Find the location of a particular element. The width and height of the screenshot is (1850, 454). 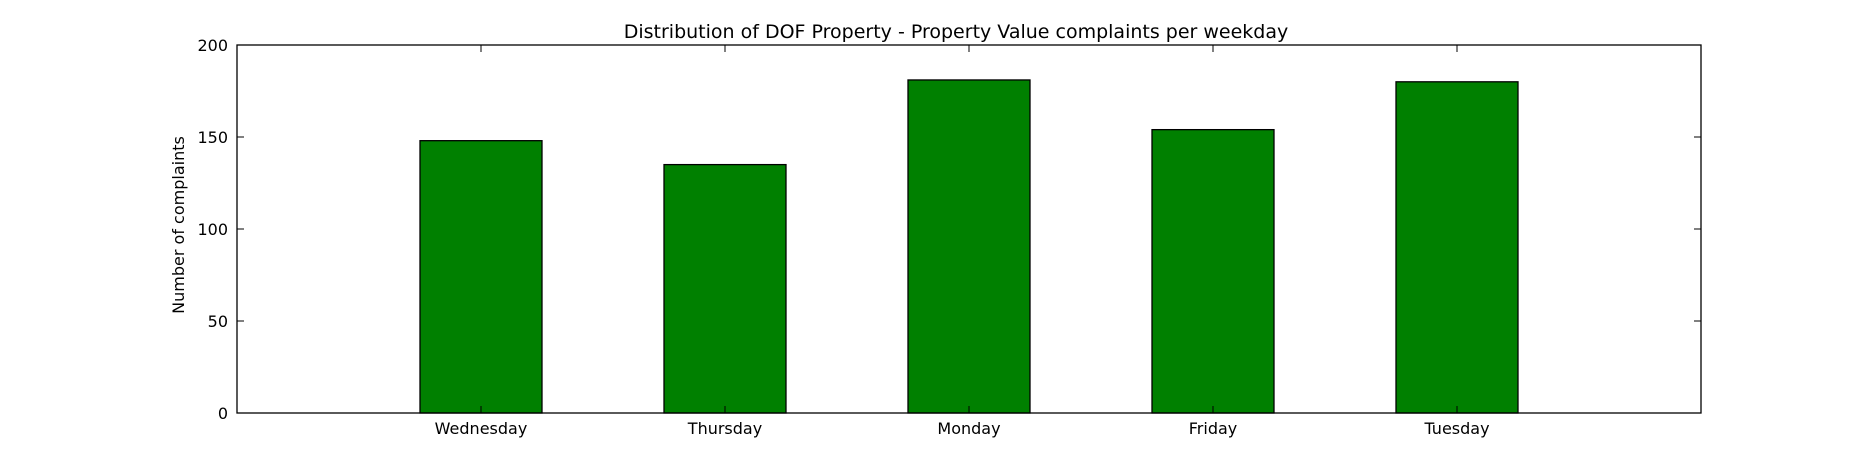

x-tick-label: Wednesday is located at coordinates (481, 428).